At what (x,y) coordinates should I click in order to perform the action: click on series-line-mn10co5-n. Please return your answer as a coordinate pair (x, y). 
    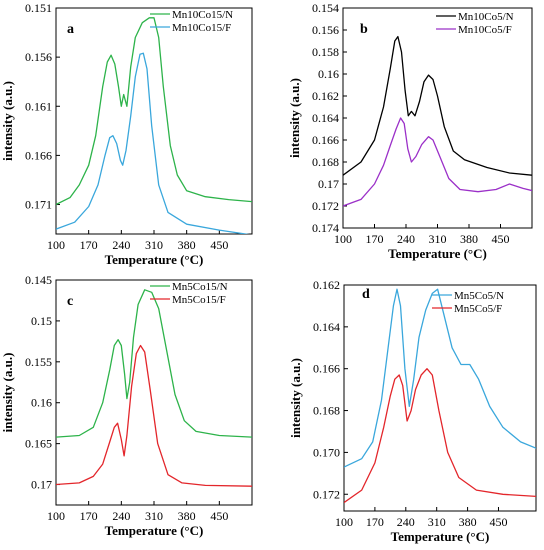
    Looking at the image, I should click on (437, 105).